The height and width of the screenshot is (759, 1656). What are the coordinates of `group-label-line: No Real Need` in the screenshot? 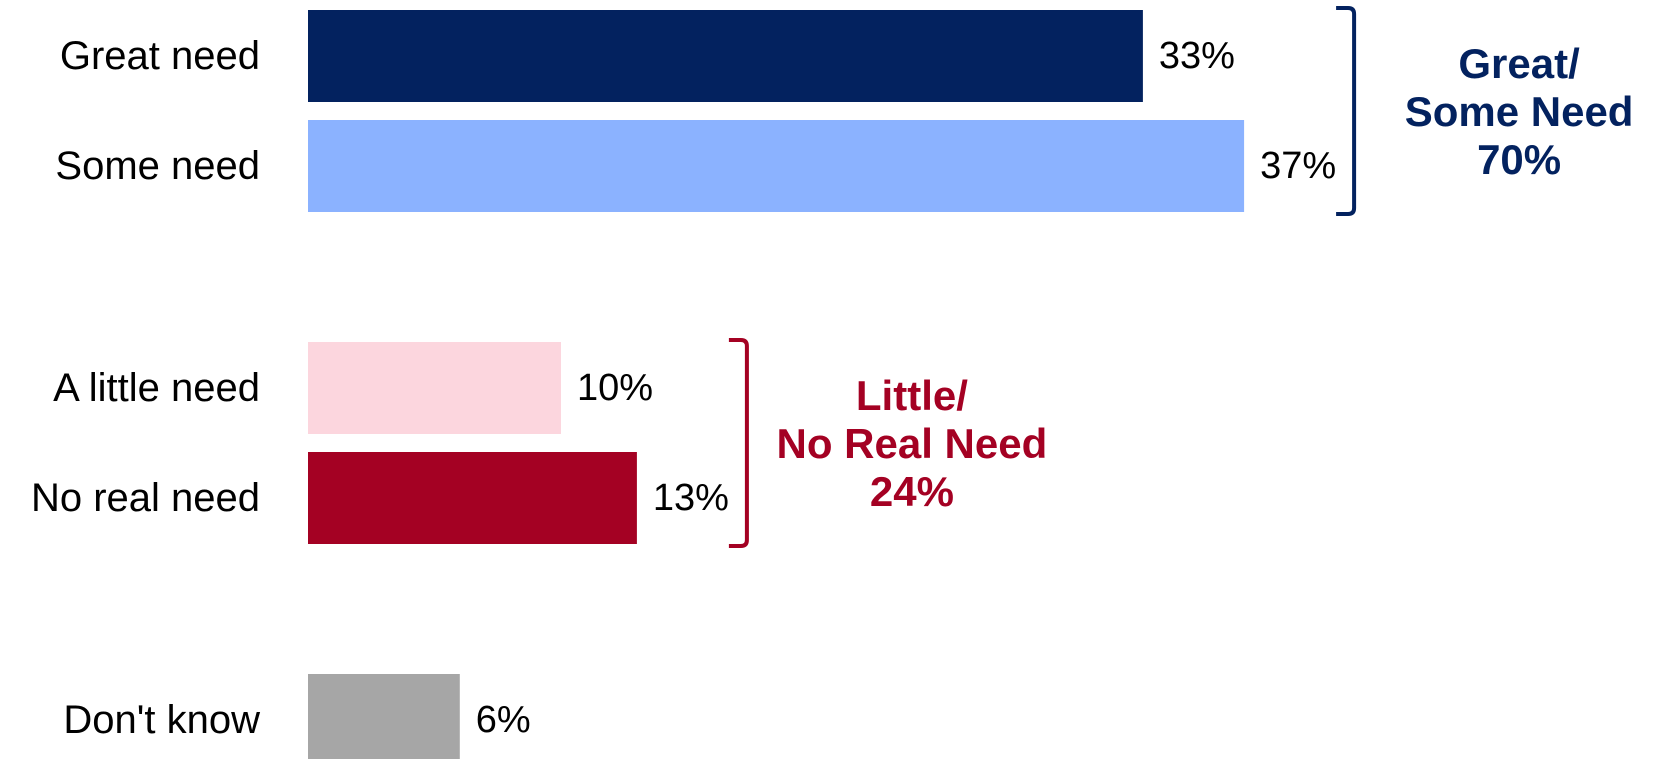 It's located at (912, 443).